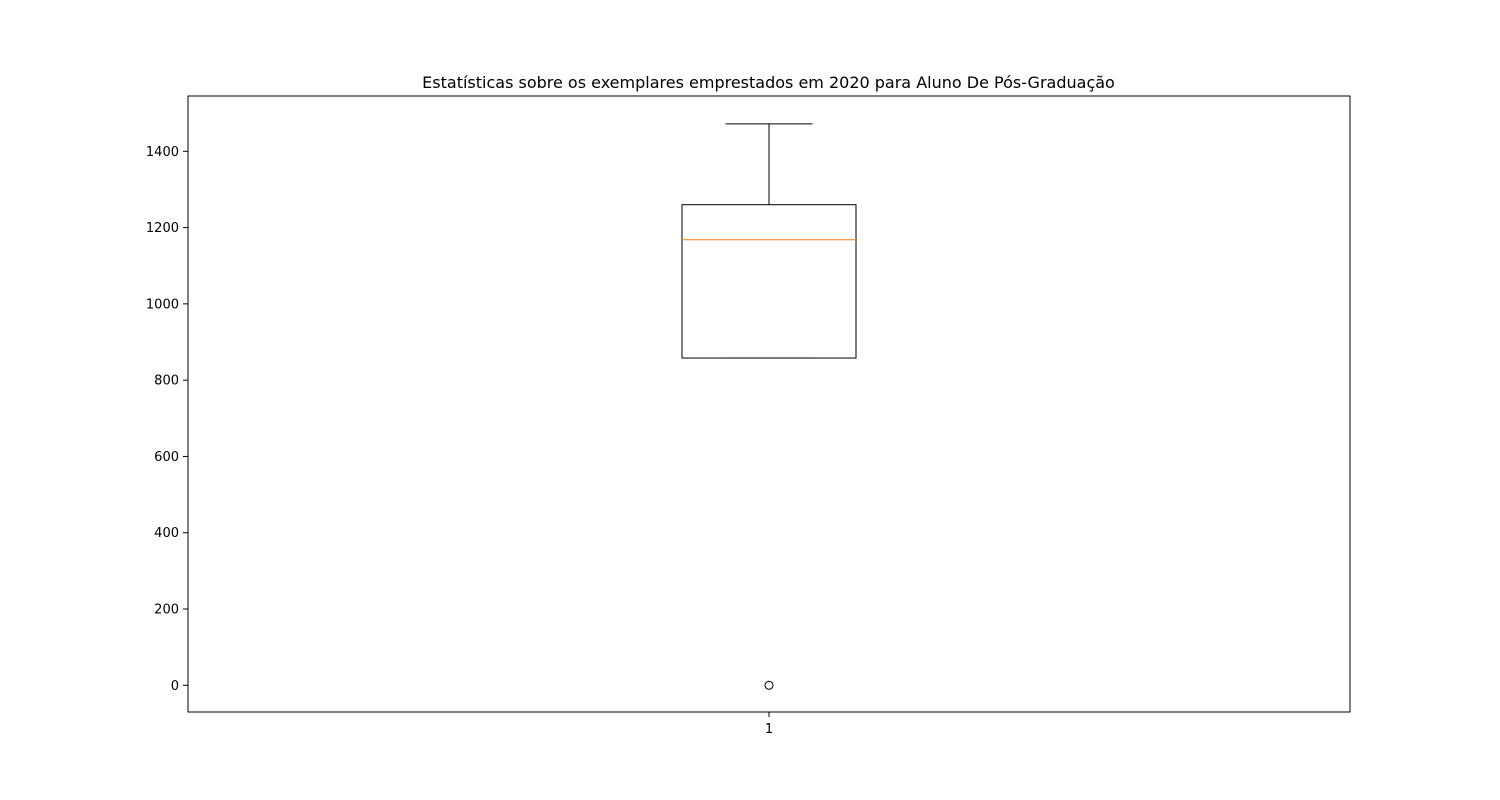 Image resolution: width=1500 pixels, height=800 pixels. Describe the element at coordinates (167, 419) in the screenshot. I see `y-axis: 0 200 400 600 800 1000 1200 1400` at that location.